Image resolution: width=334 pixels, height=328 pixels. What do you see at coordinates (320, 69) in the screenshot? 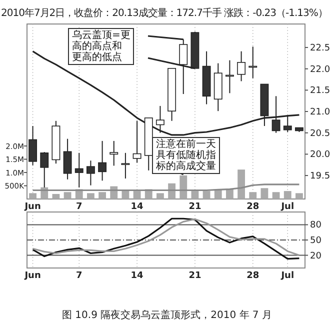
I see `y-tick-label: 22.0` at bounding box center [320, 69].